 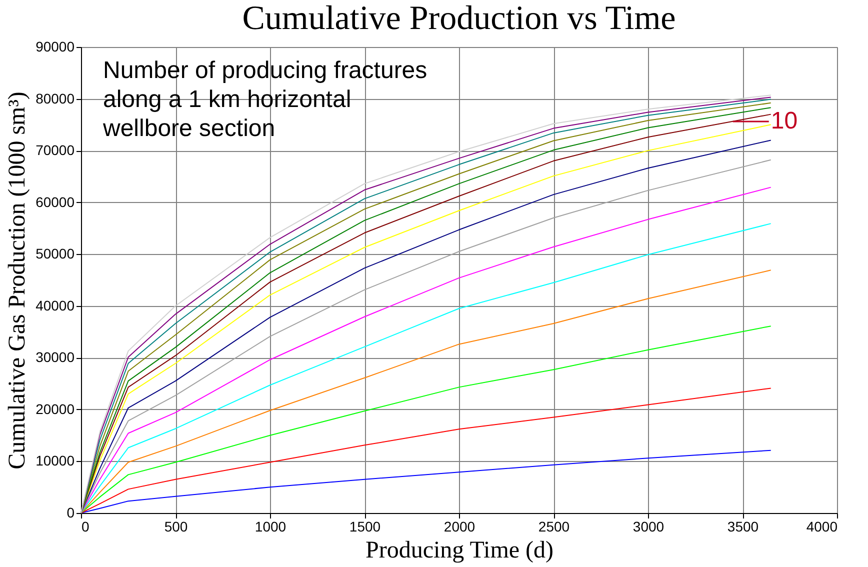 I want to click on x-tick-label: 1500, so click(x=365, y=526).